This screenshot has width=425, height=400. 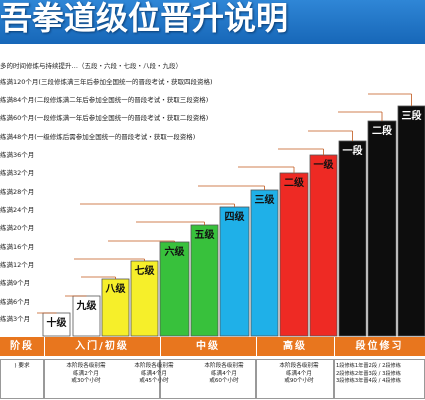 I want to click on requirement-row: 练满84个月(二段修炼满二年后参加全国统一的晋段考试・获取三段资格), so click(x=104, y=100).